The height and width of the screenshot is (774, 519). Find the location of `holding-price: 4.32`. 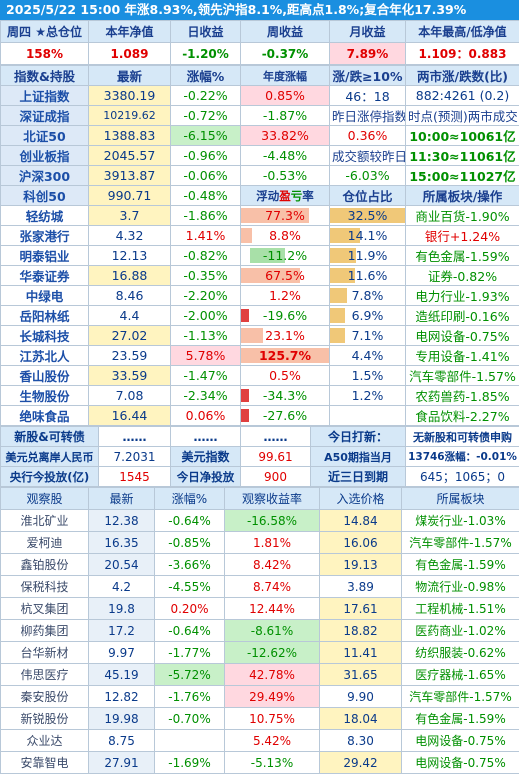

holding-price: 4.32 is located at coordinates (130, 236).